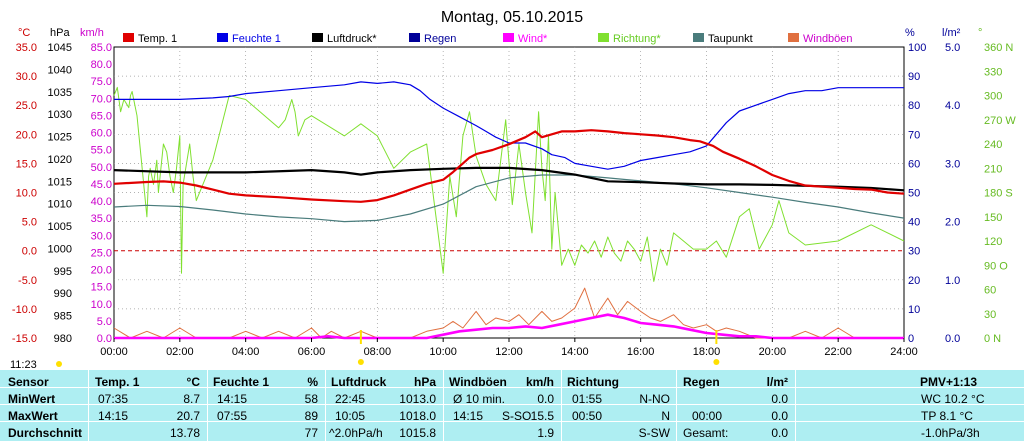  What do you see at coordinates (593, 382) in the screenshot?
I see `header-richtung: Richtung` at bounding box center [593, 382].